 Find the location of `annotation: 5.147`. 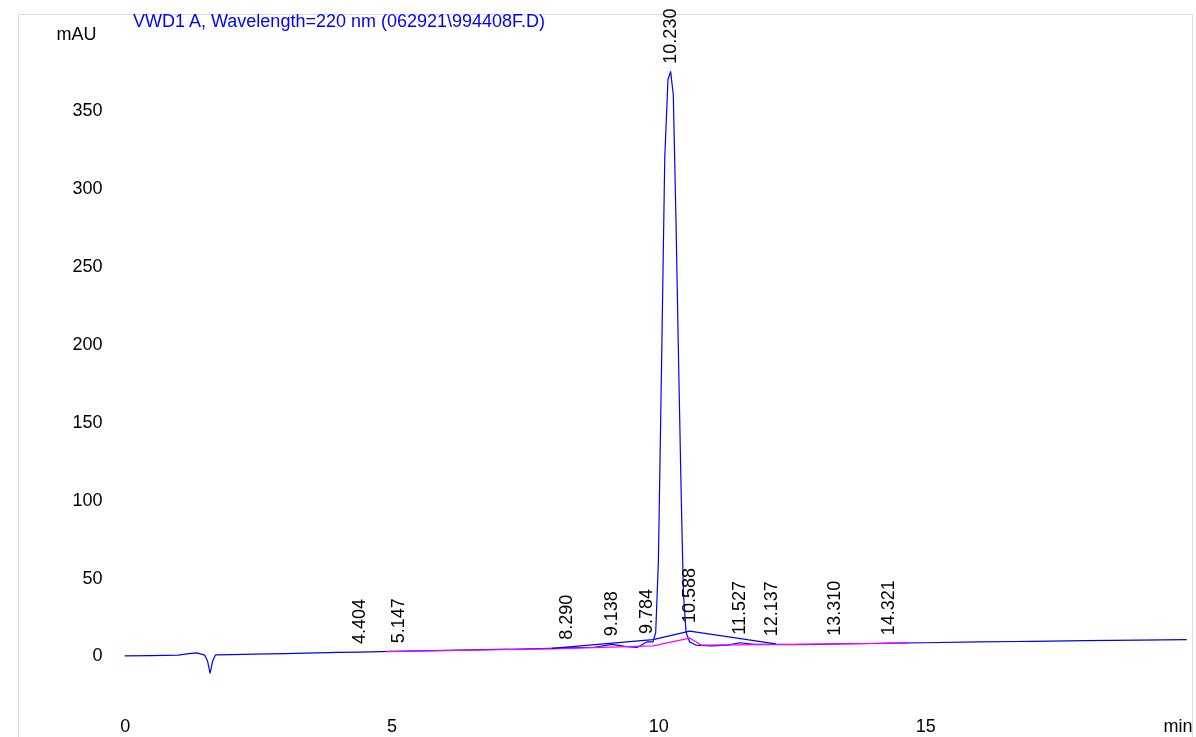

annotation: 5.147 is located at coordinates (398, 621).